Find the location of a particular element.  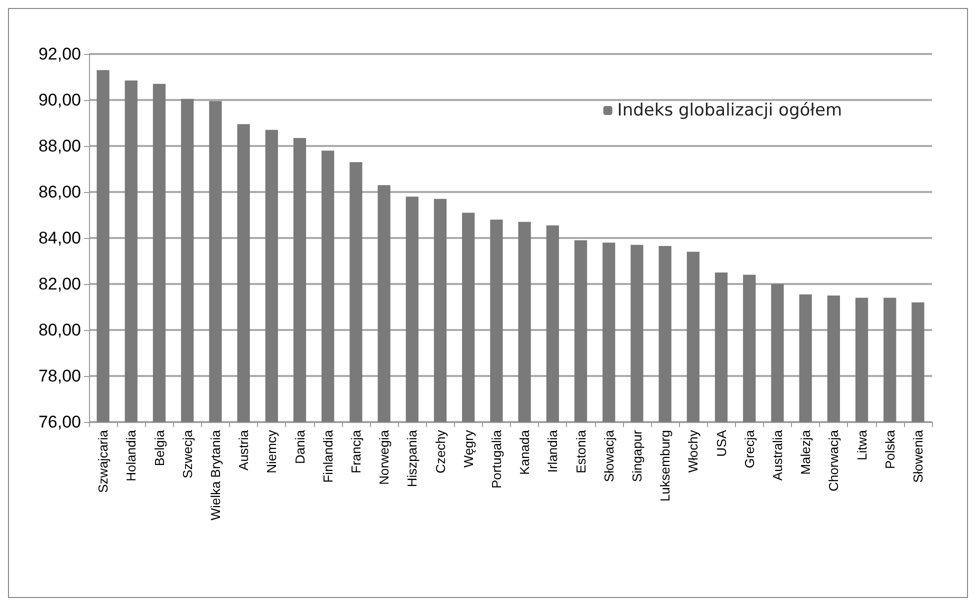

y-tick-label: 82,00 is located at coordinates (59, 284).